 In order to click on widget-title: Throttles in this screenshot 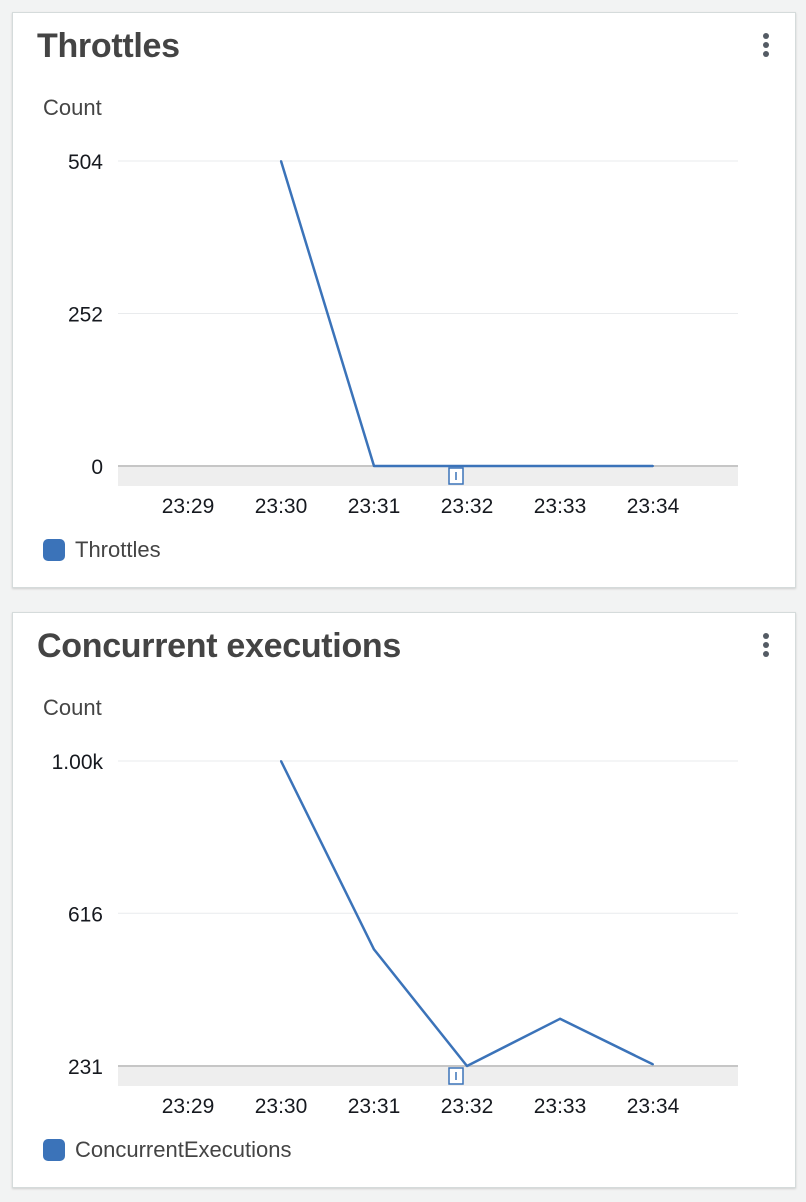, I will do `click(108, 46)`.